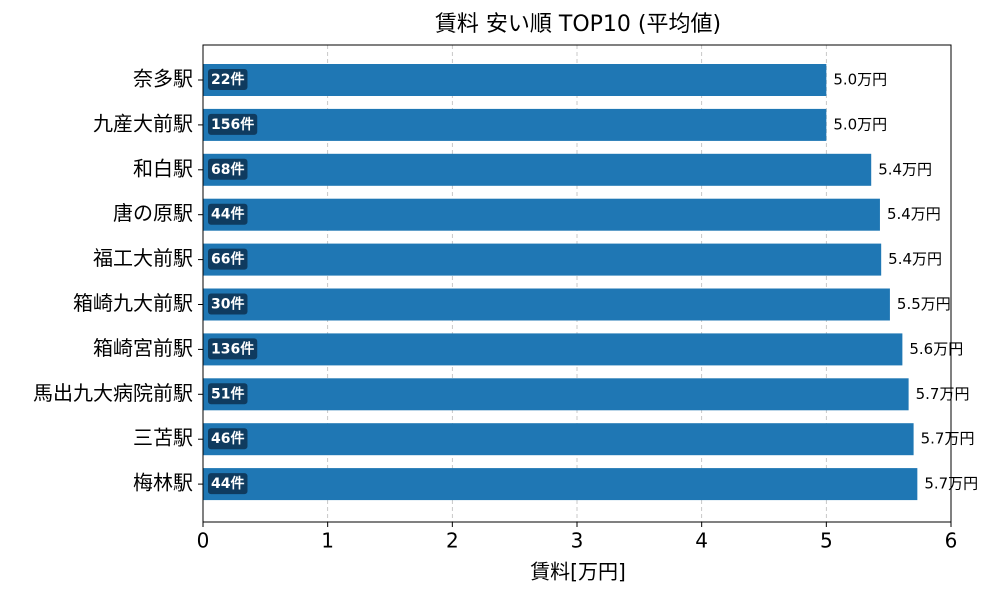 The width and height of the screenshot is (1000, 604). Describe the element at coordinates (951, 541) in the screenshot. I see `x-tick-label: 6` at that location.